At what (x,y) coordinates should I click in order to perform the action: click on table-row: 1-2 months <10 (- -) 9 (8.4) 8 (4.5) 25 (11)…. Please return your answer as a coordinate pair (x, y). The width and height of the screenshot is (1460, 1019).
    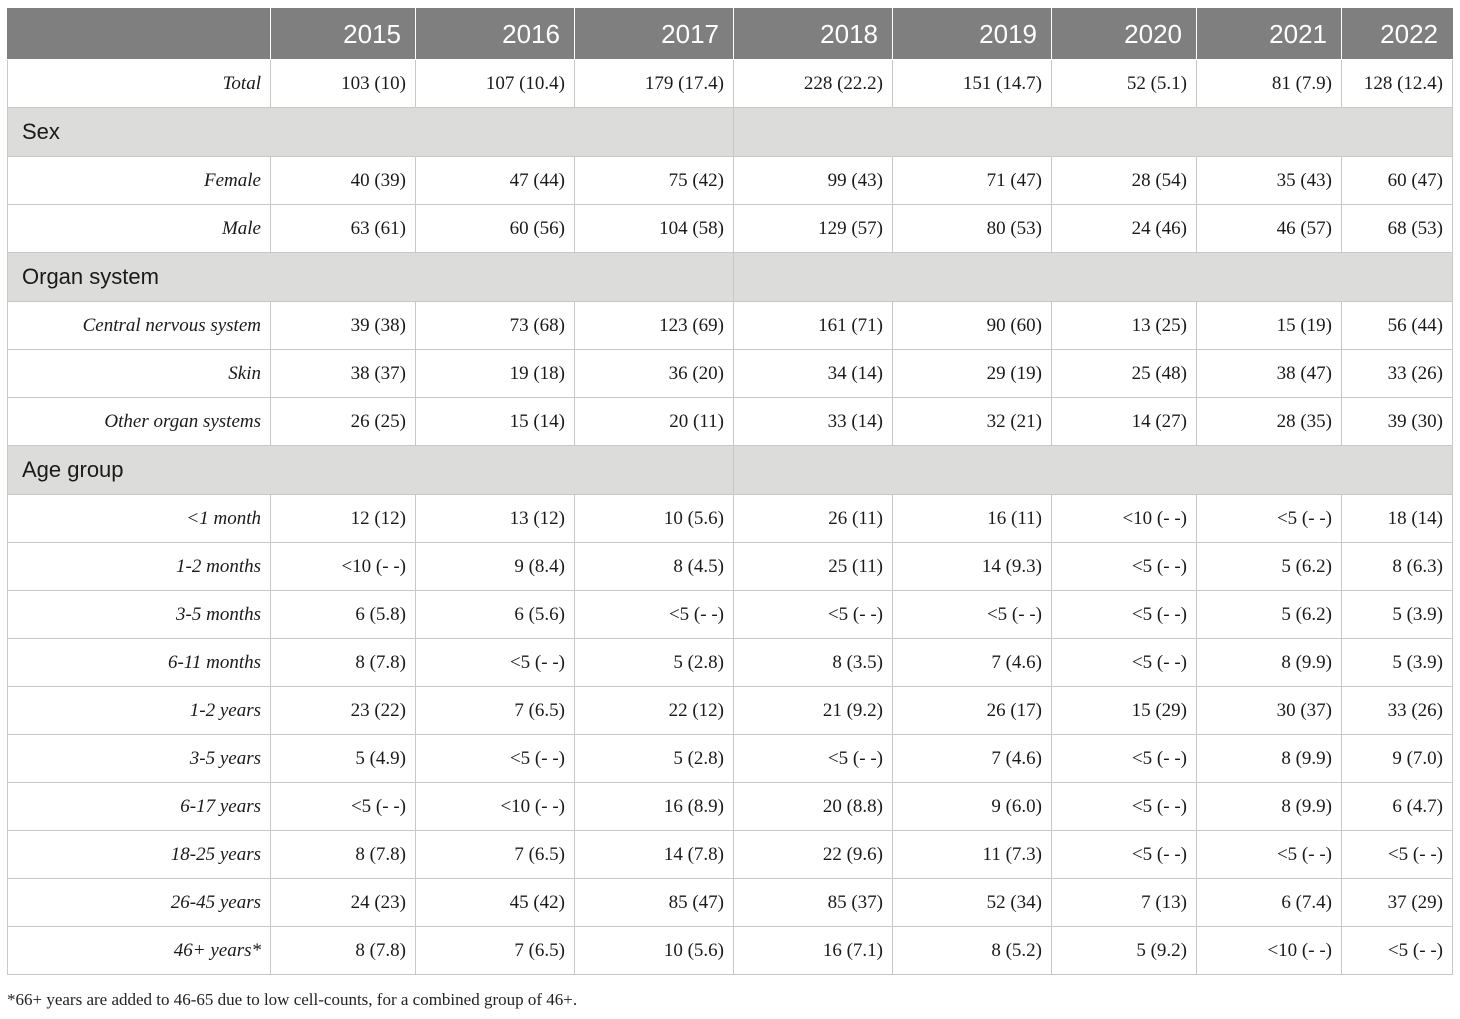
    Looking at the image, I should click on (730, 566).